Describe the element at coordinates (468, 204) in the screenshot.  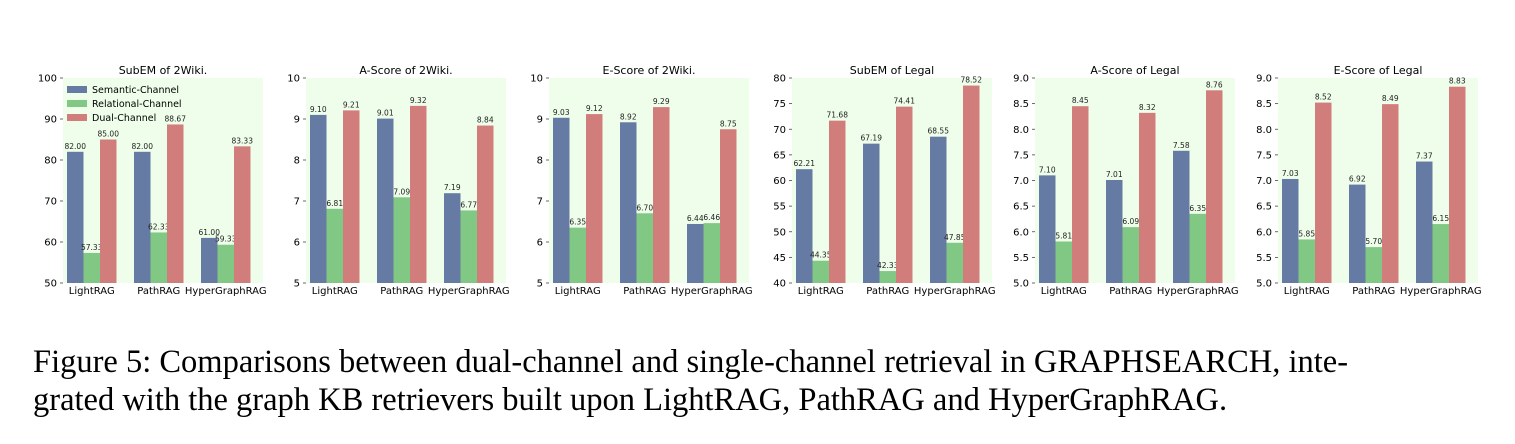
I see `data-label: 6.77` at that location.